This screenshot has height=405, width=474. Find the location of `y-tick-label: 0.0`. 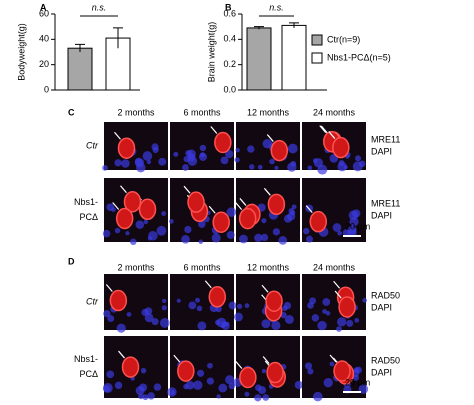

y-tick-label: 0.0 is located at coordinates (229, 89).